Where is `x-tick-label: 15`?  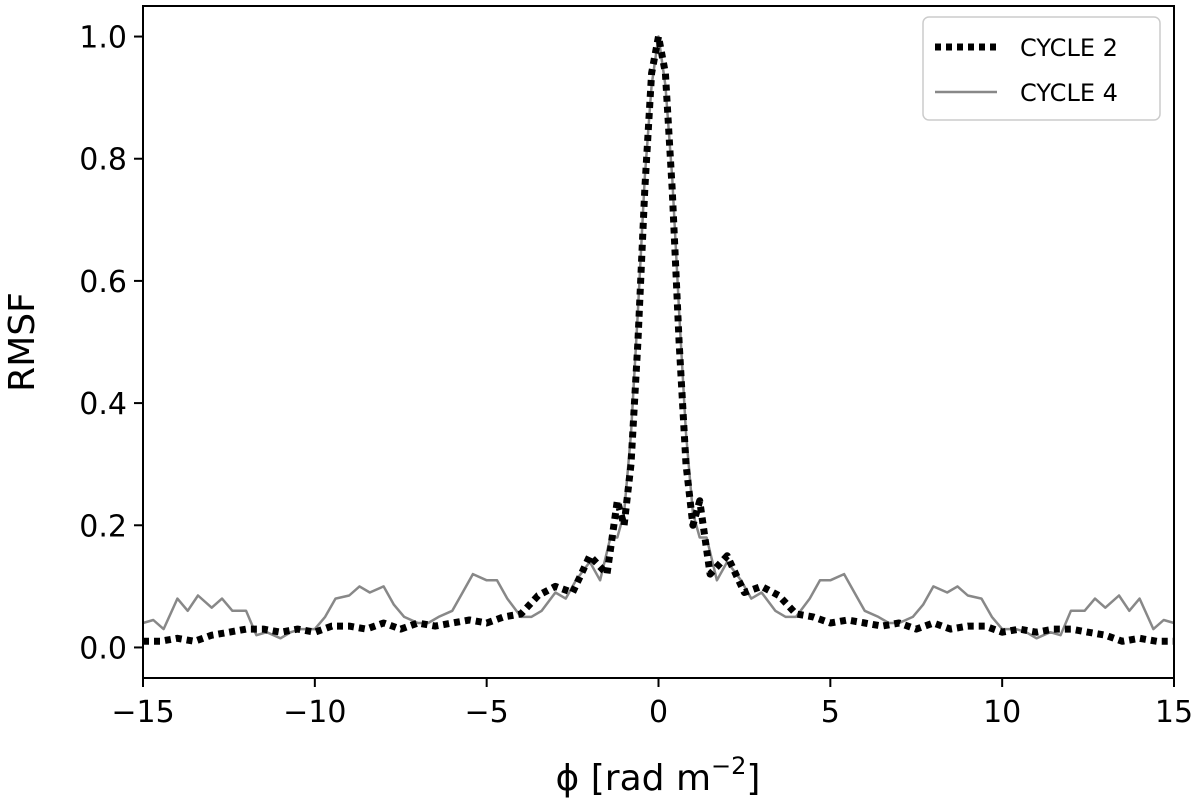 x-tick-label: 15 is located at coordinates (1174, 712).